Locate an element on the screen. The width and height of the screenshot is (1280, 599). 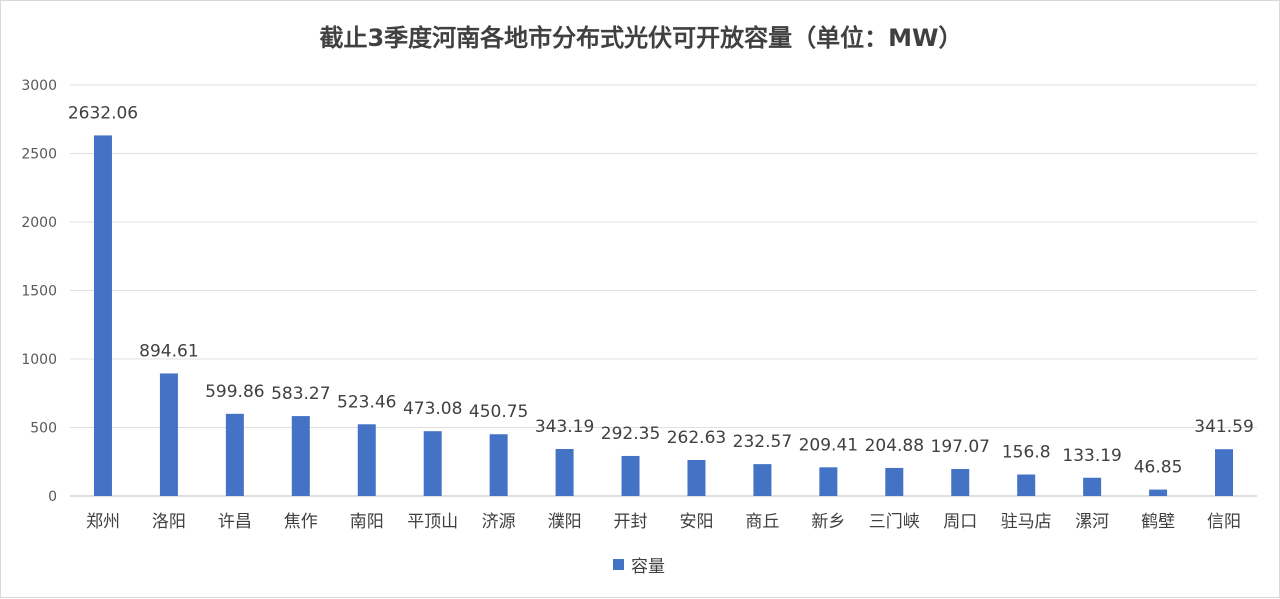
data-label: 343.19 is located at coordinates (564, 427).